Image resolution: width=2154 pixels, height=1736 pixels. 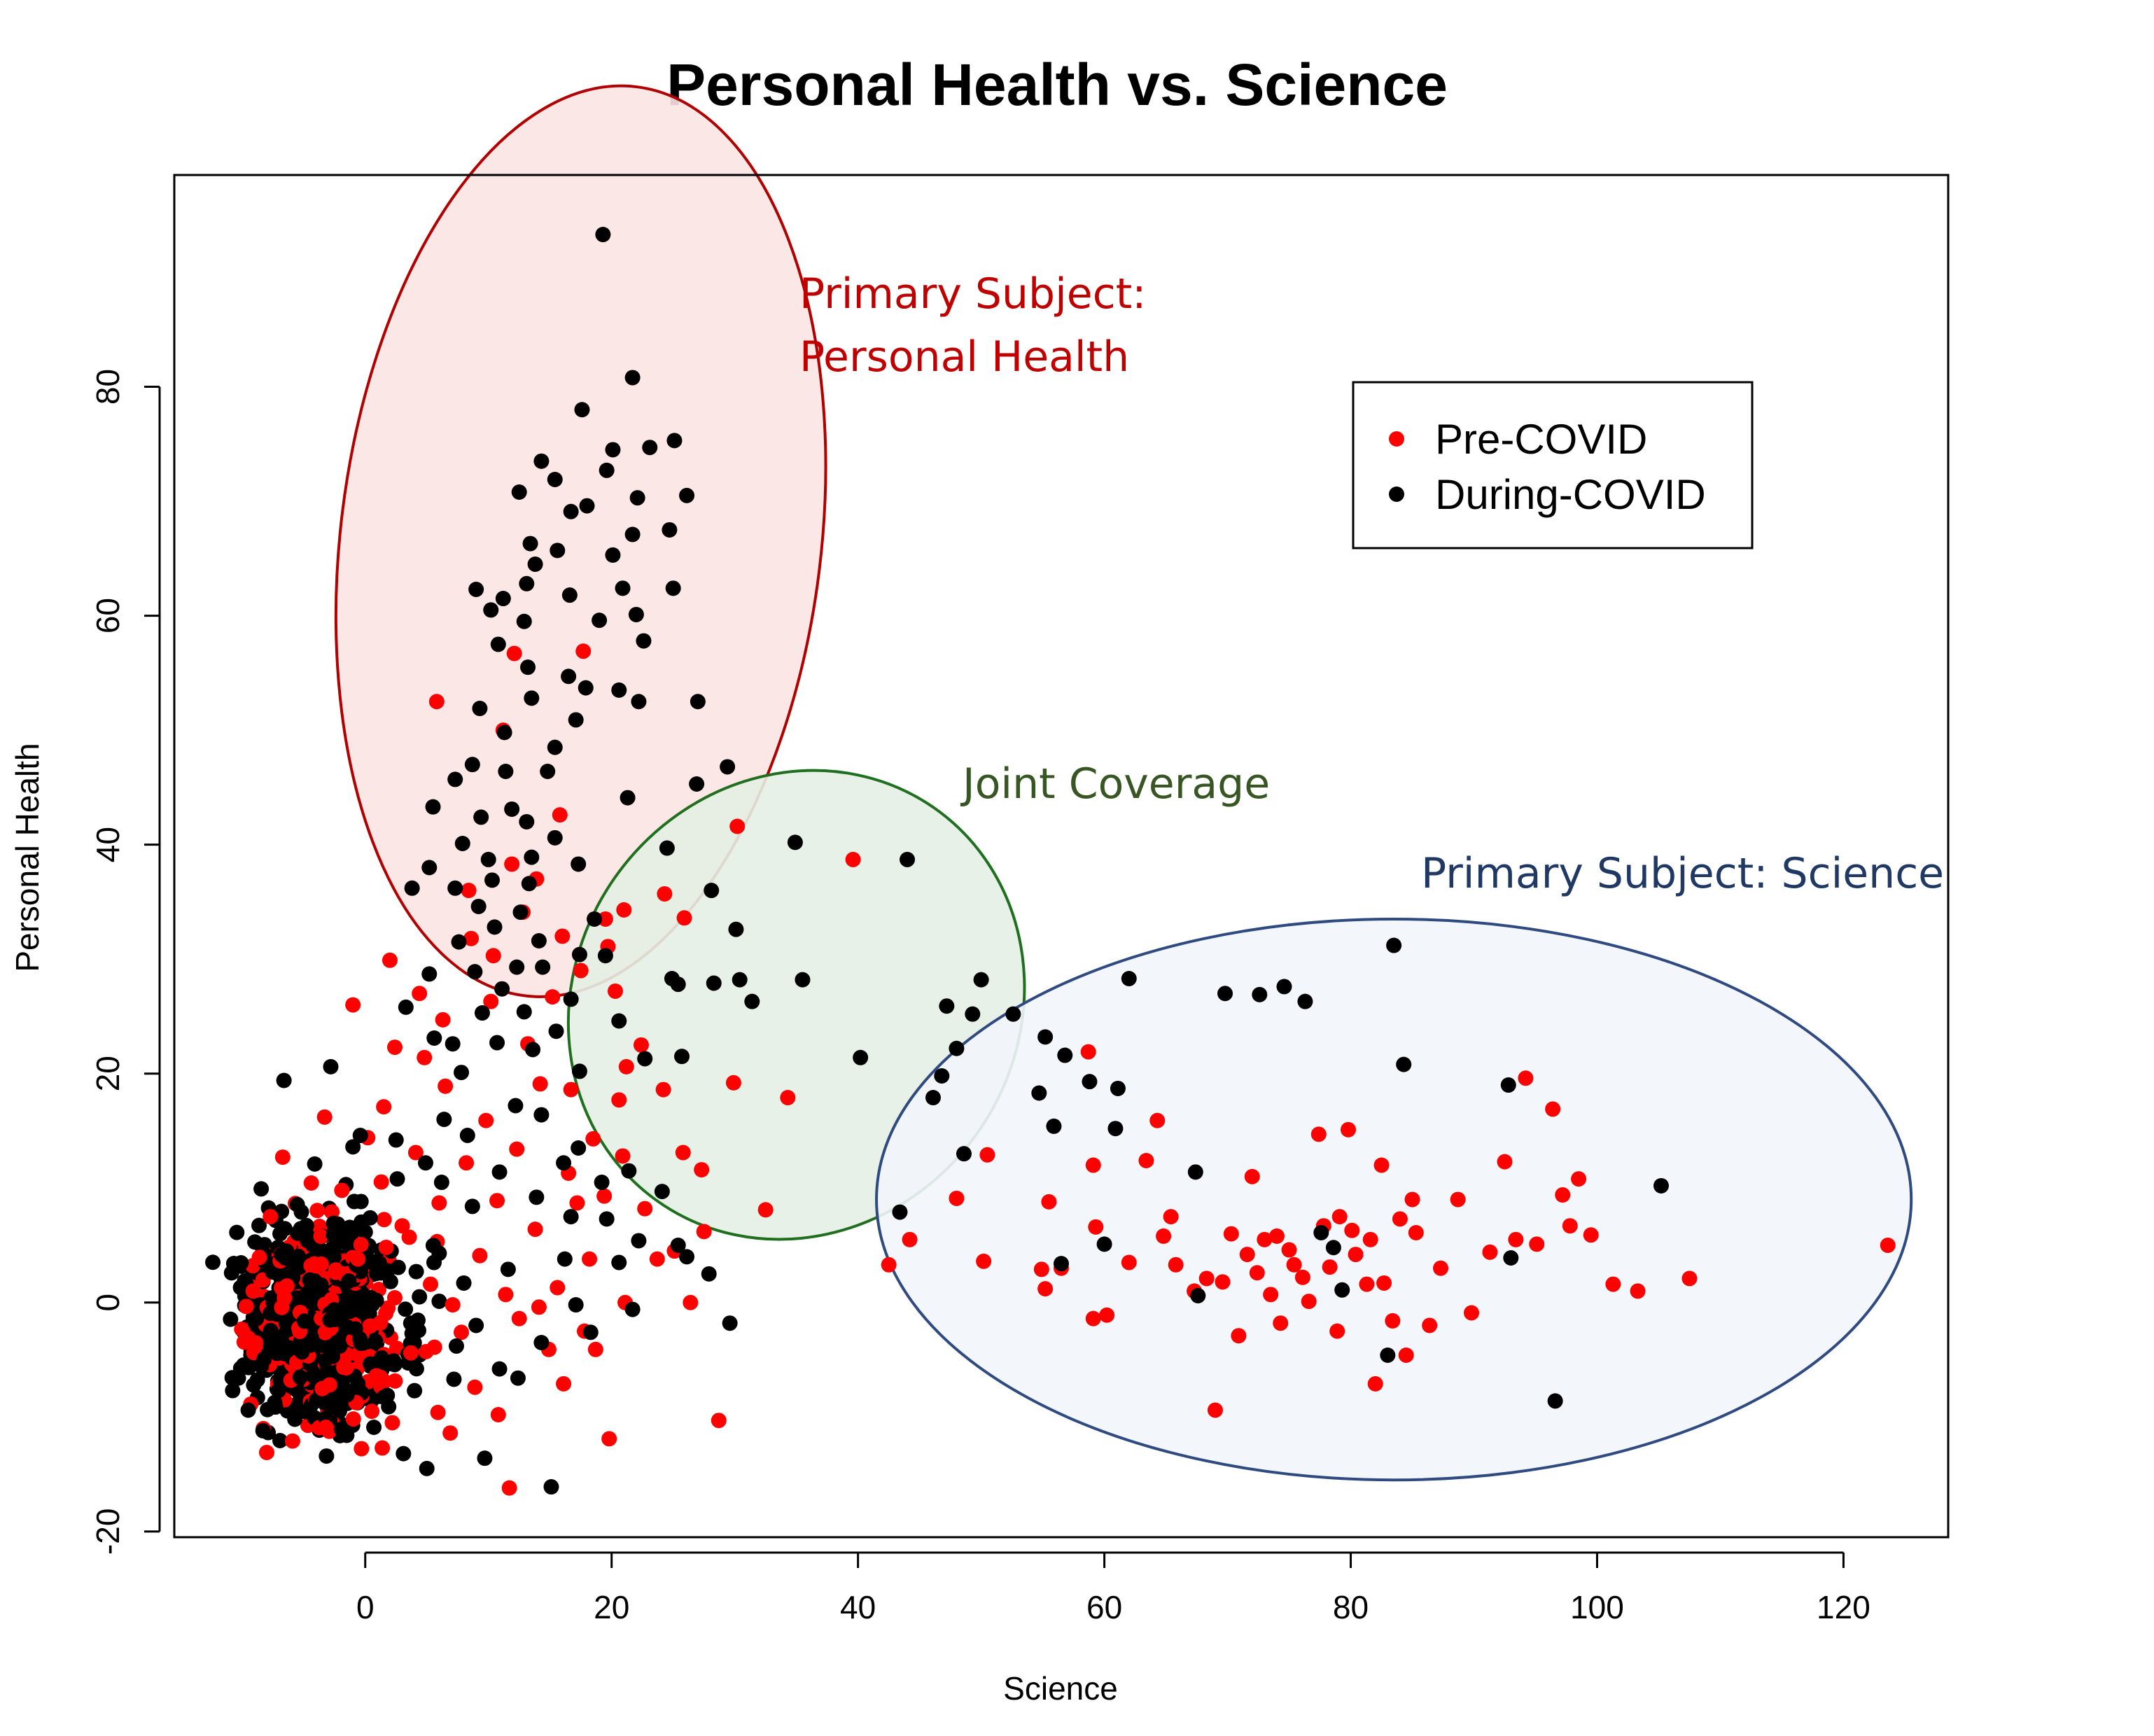 What do you see at coordinates (1351, 1607) in the screenshot?
I see `x-tick-label: 80` at bounding box center [1351, 1607].